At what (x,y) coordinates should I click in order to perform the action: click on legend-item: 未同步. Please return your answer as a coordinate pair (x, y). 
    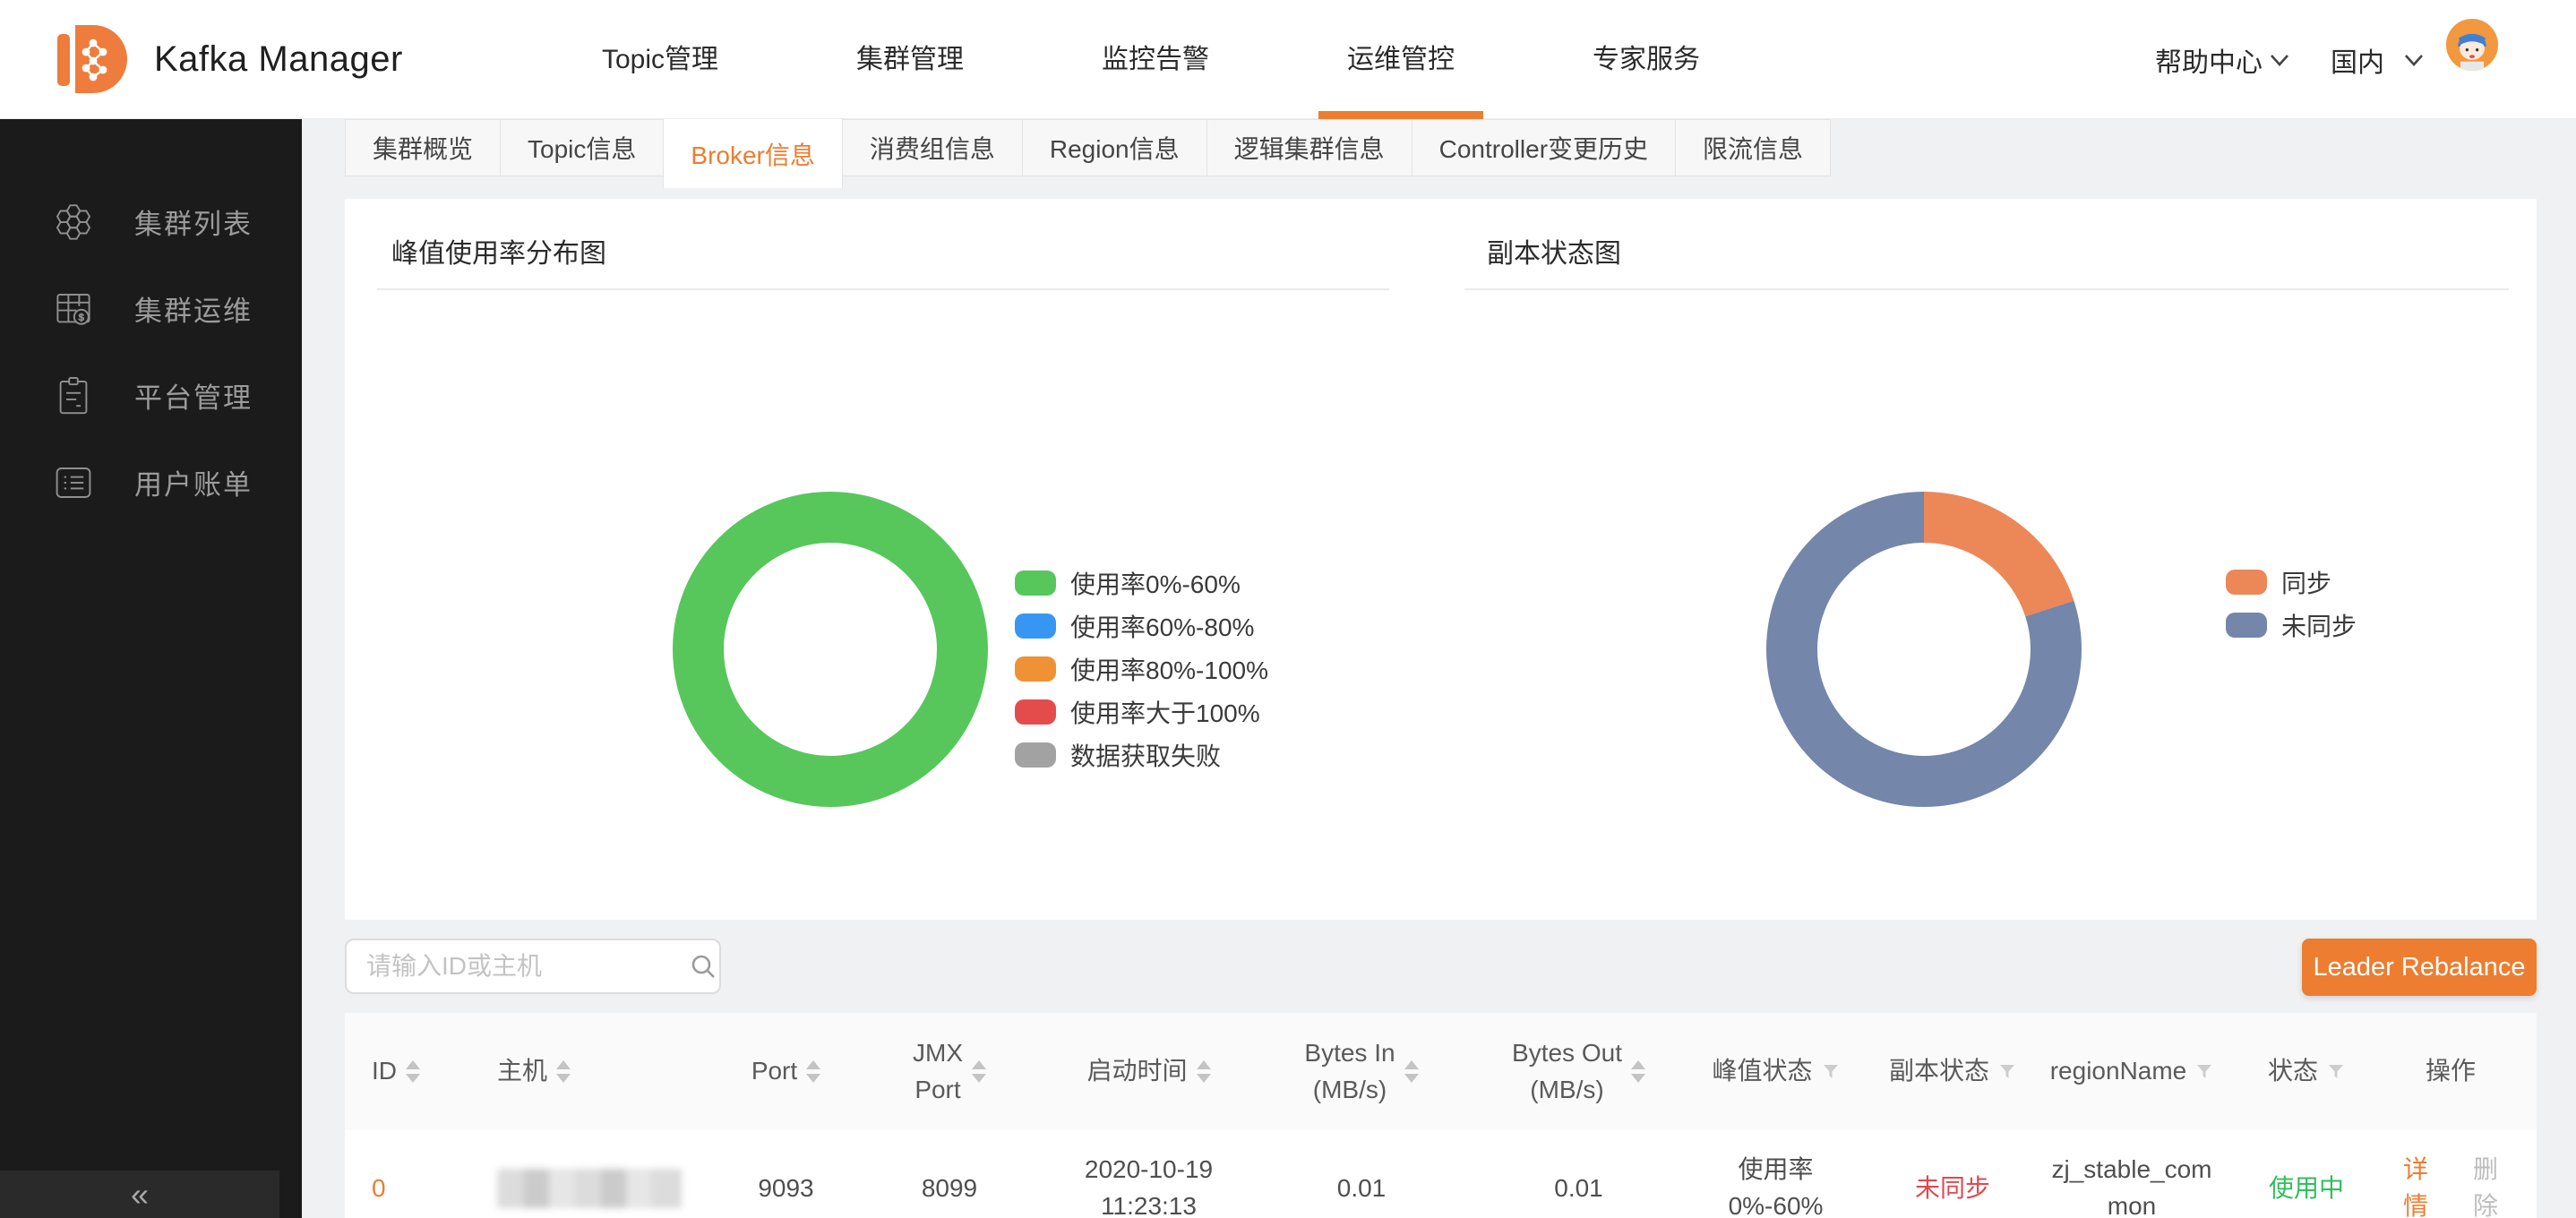
    Looking at the image, I should click on (2291, 625).